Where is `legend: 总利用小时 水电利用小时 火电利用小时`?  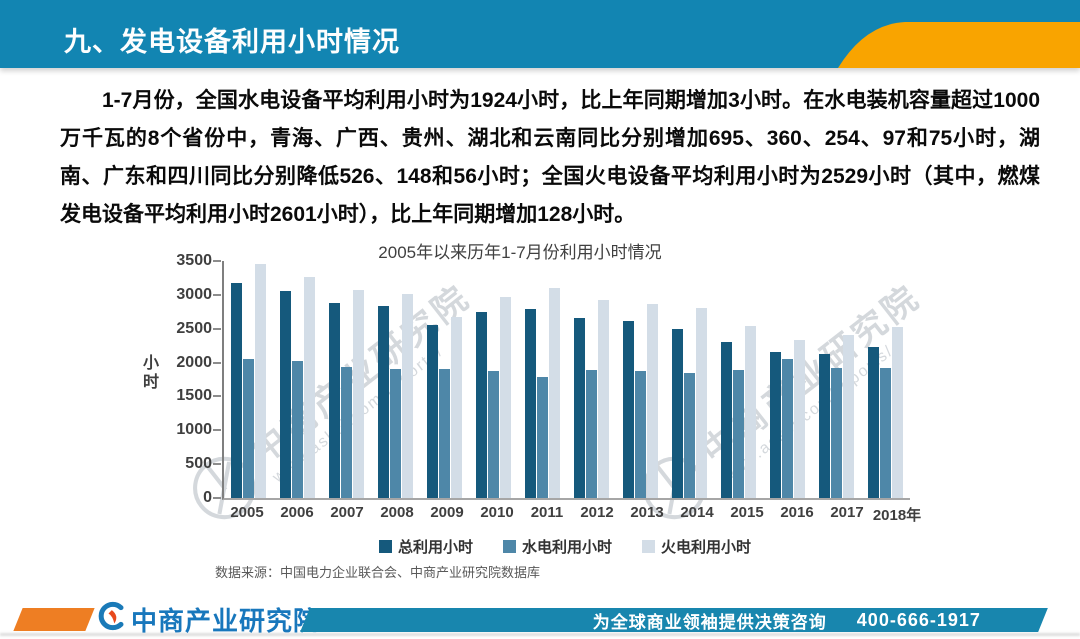
legend: 总利用小时 水电利用小时 火电利用小时 is located at coordinates (565, 546).